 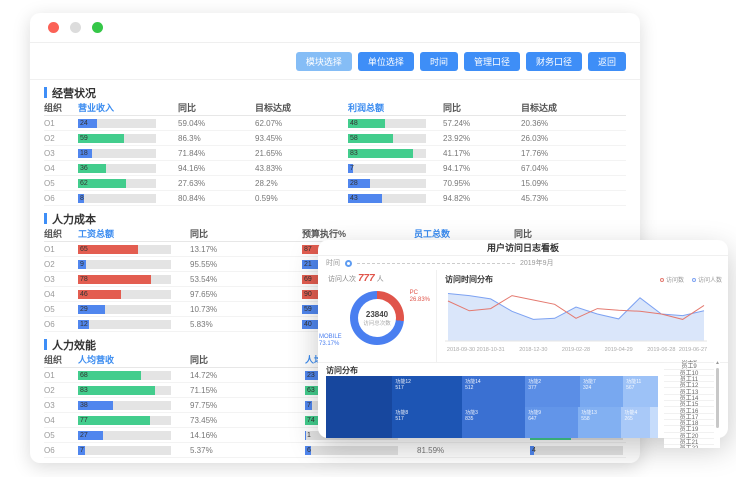 What do you see at coordinates (706, 279) in the screenshot?
I see `legend-item: 访问人数` at bounding box center [706, 279].